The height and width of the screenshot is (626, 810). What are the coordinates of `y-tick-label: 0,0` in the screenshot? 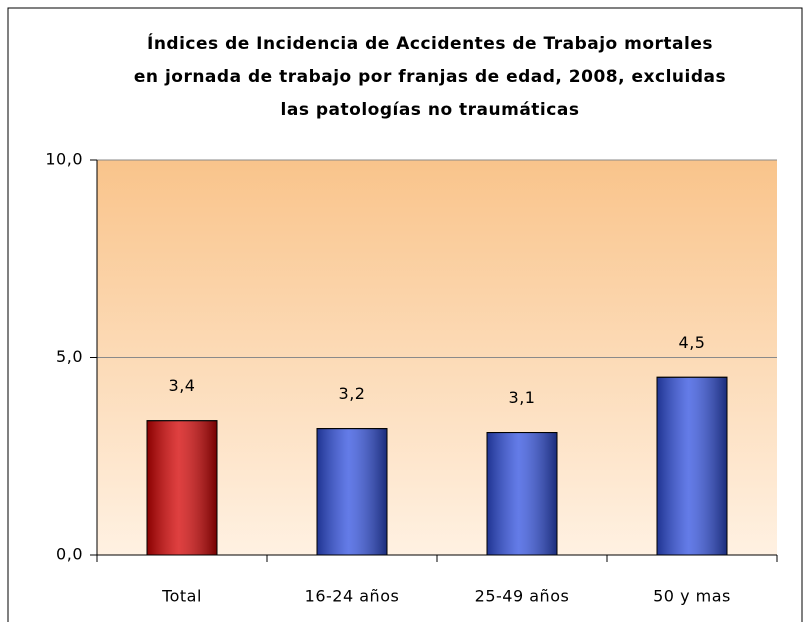 It's located at (69, 554).